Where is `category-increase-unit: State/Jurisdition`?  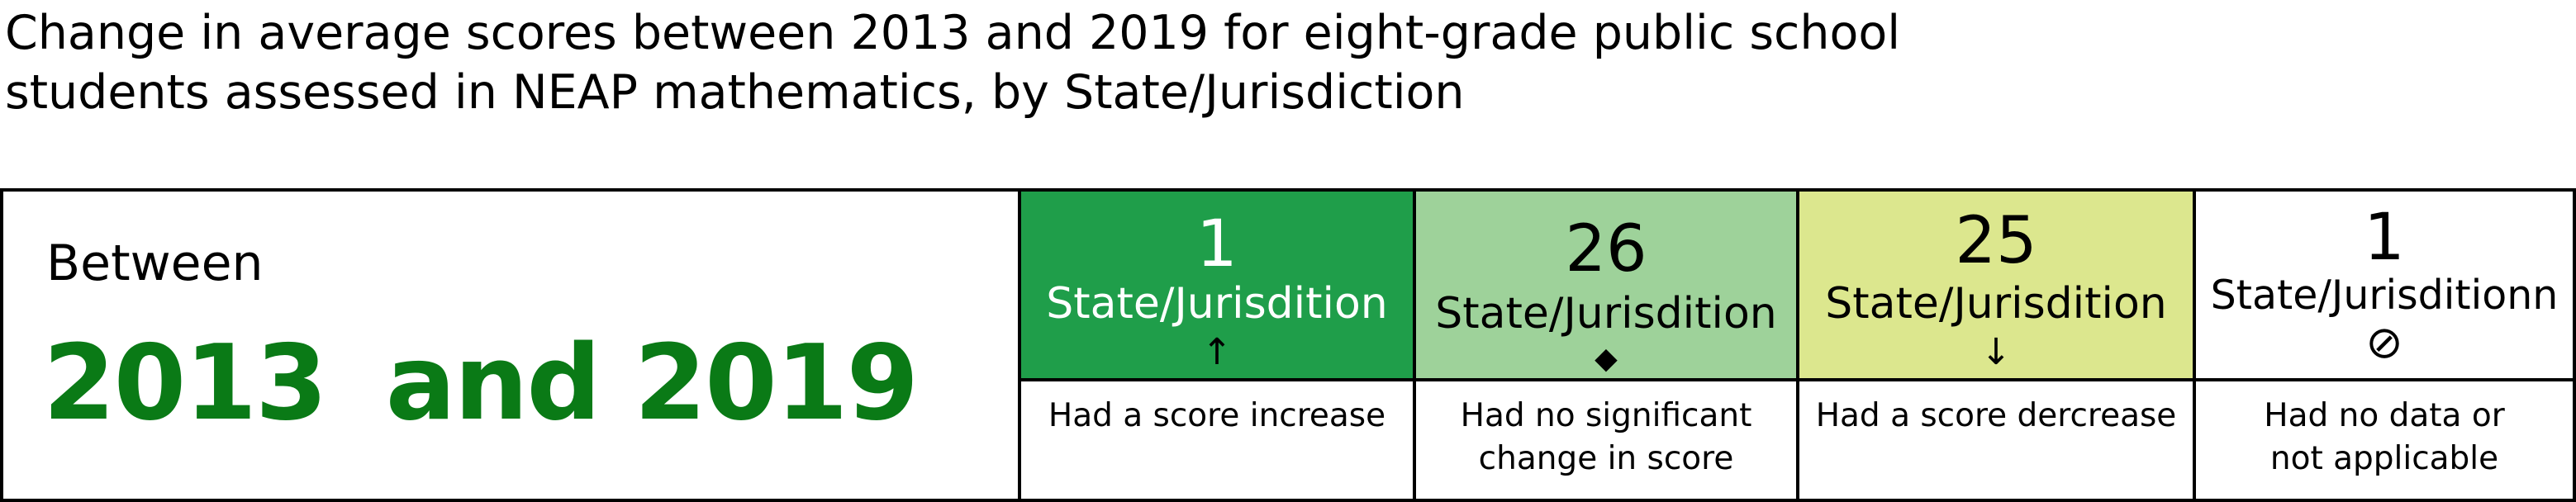 category-increase-unit: State/Jurisdition is located at coordinates (1217, 304).